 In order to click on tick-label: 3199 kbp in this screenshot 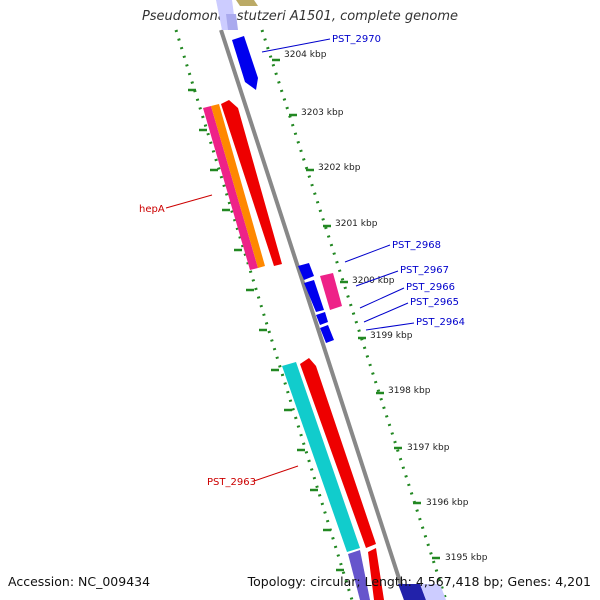, I will do `click(391, 336)`.